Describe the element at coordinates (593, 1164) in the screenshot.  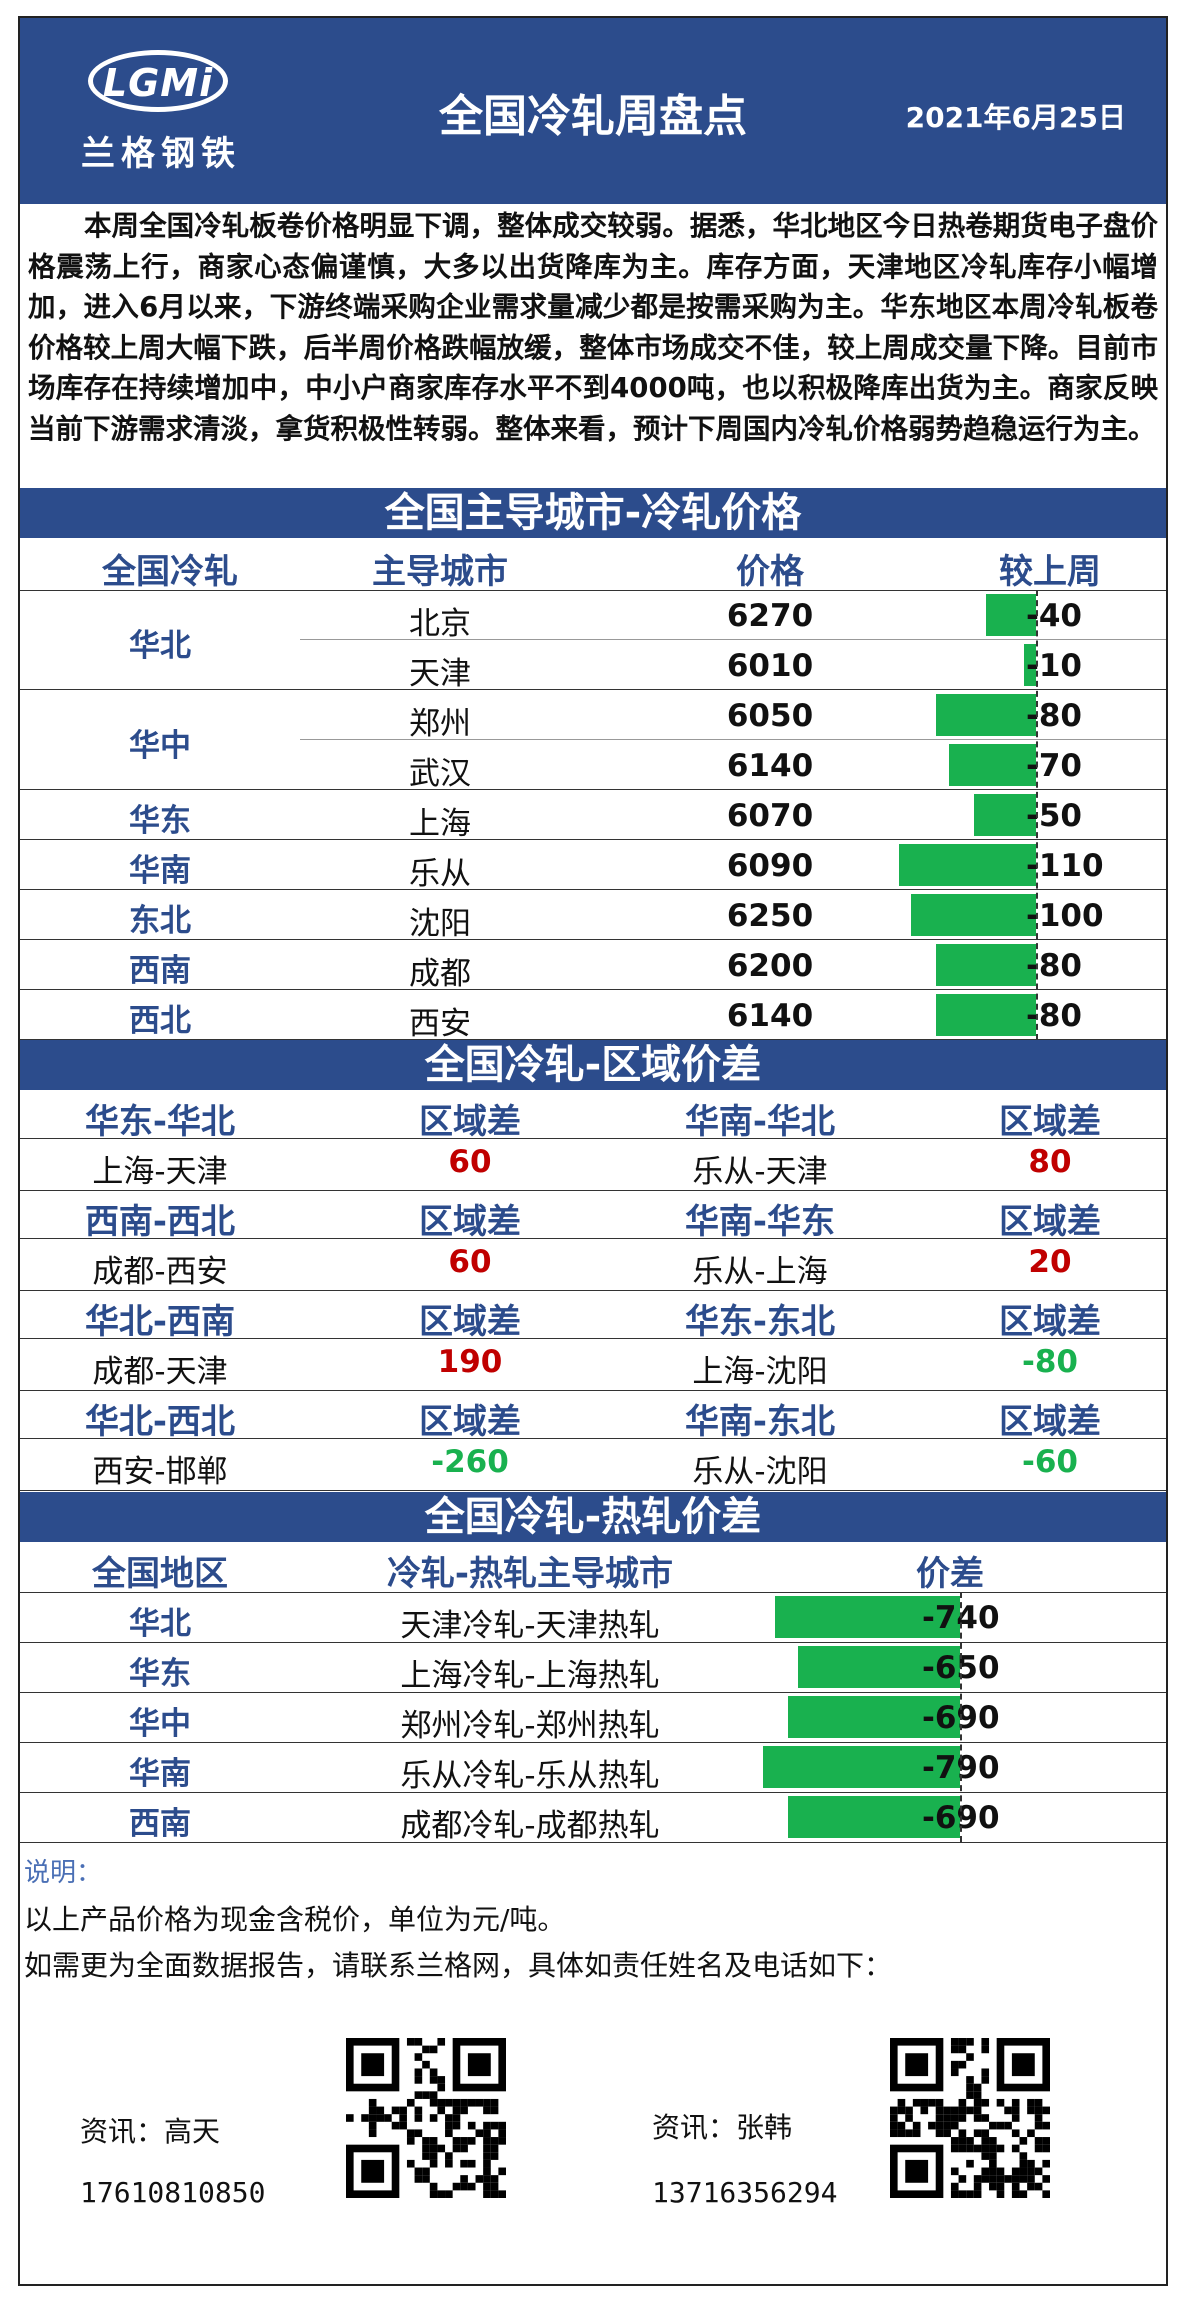
I see `region-pair-values: 上海-天津 60 乐从-天津 80` at that location.